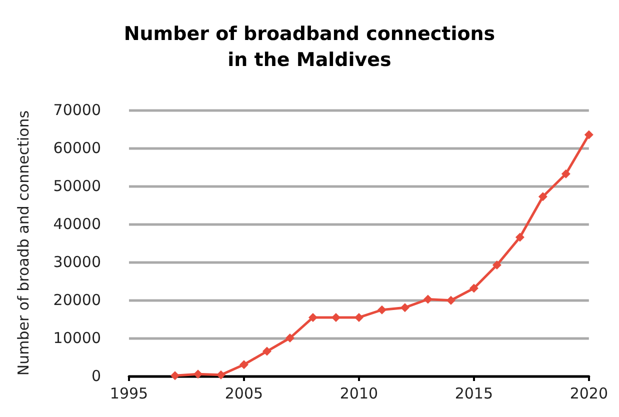  Describe the element at coordinates (77, 262) in the screenshot. I see `y-tick-label: 30000` at that location.